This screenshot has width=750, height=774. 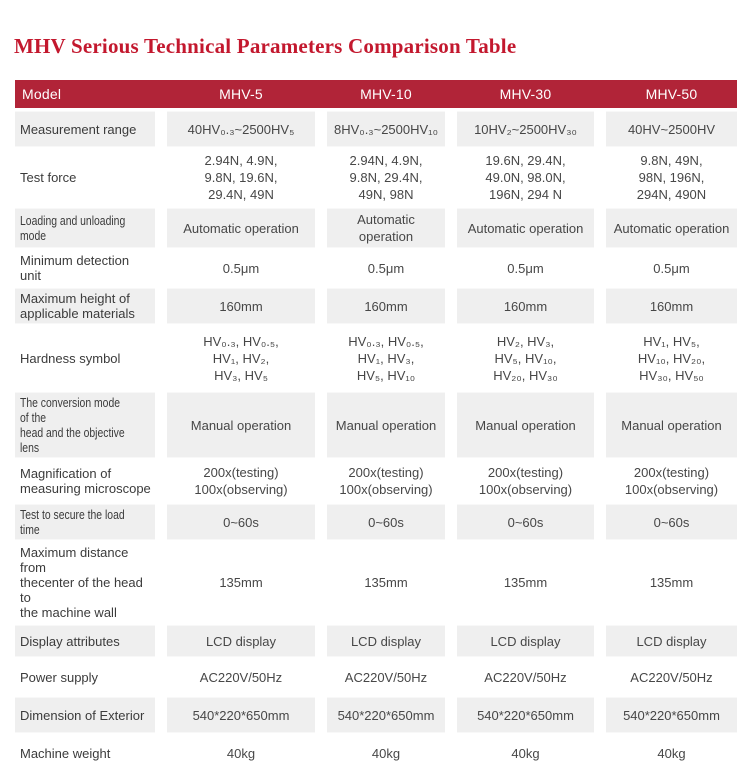 I want to click on row-label-text: Machine weight, so click(x=65, y=753).